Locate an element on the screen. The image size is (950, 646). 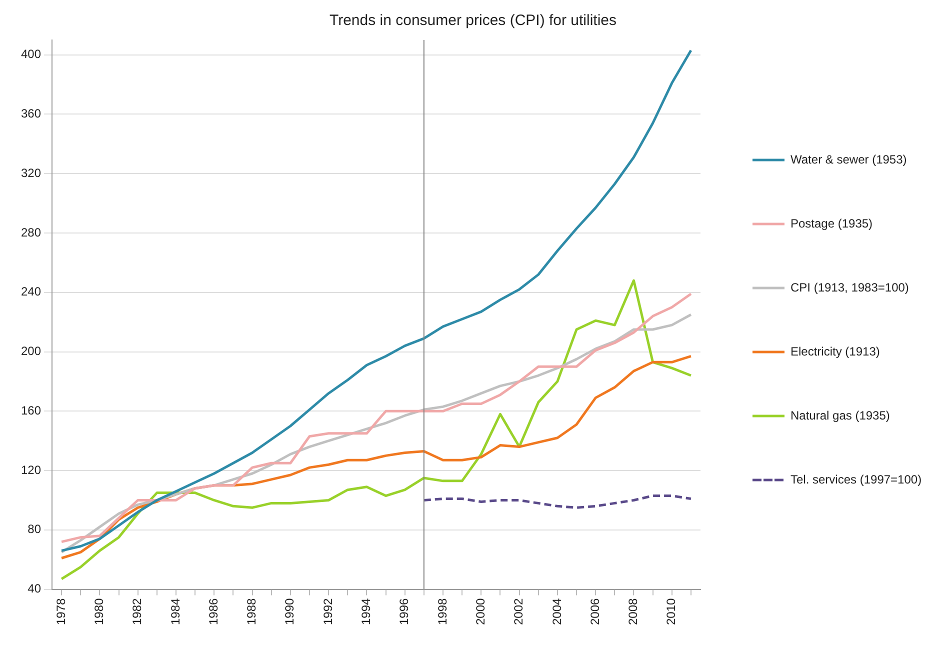
x-tick-label: 1998 is located at coordinates (442, 612).